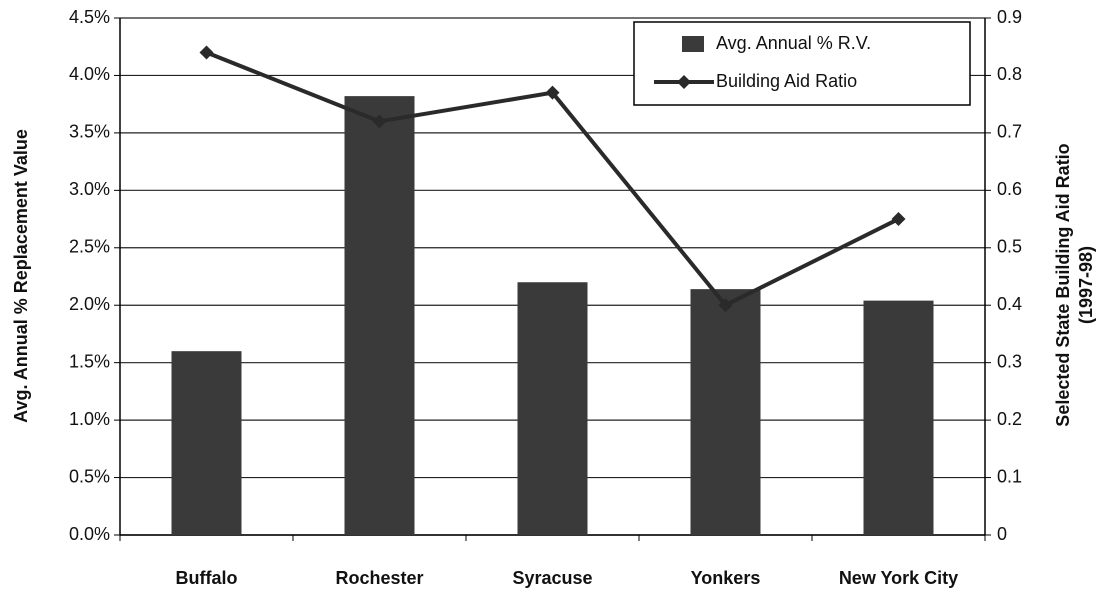  Describe the element at coordinates (89, 304) in the screenshot. I see `y-tick-label: 2.0%` at that location.